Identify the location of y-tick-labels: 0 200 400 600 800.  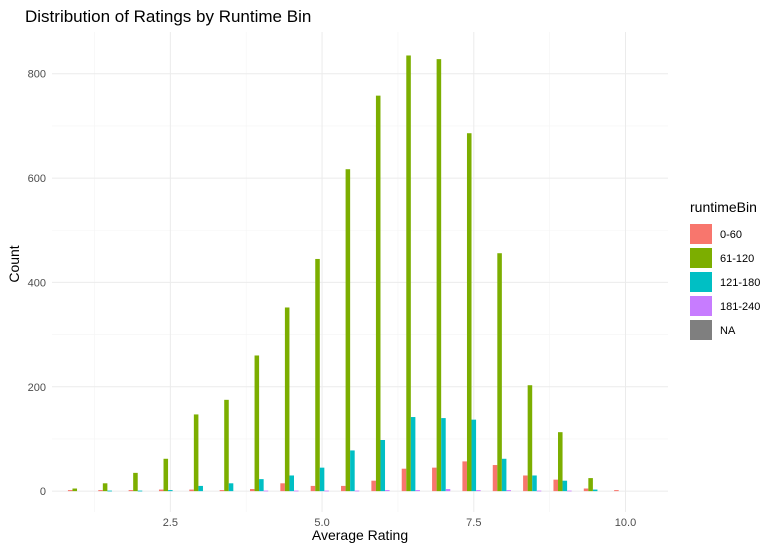
(37, 283).